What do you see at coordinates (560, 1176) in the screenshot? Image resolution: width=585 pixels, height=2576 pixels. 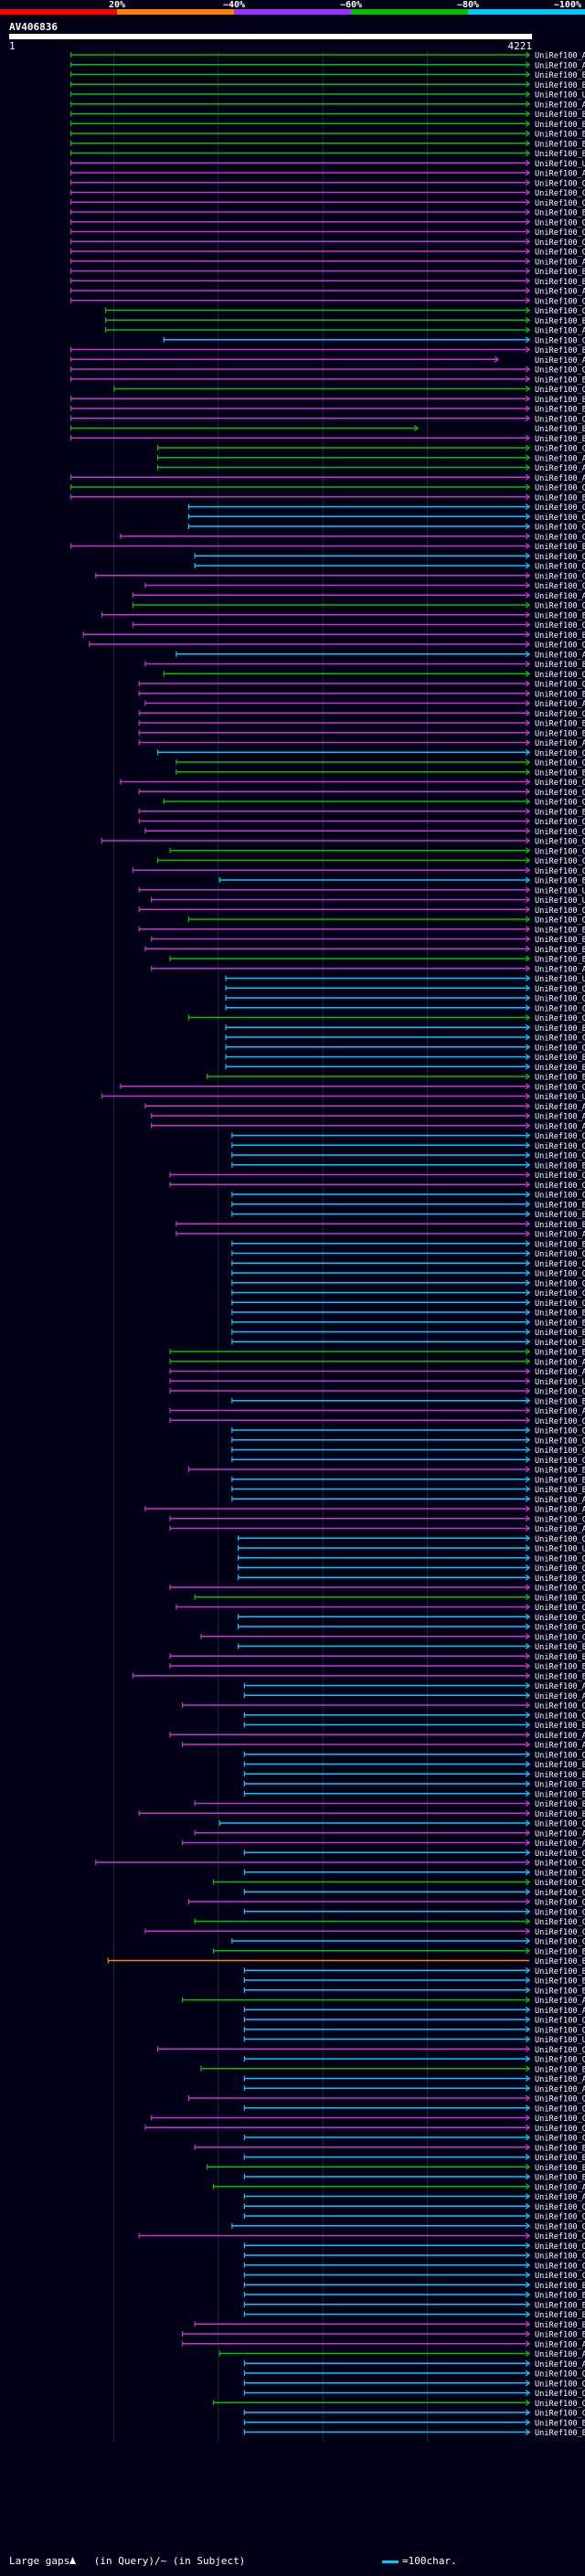 I see `hit-label: UniRef100_Q8S7W1` at bounding box center [560, 1176].